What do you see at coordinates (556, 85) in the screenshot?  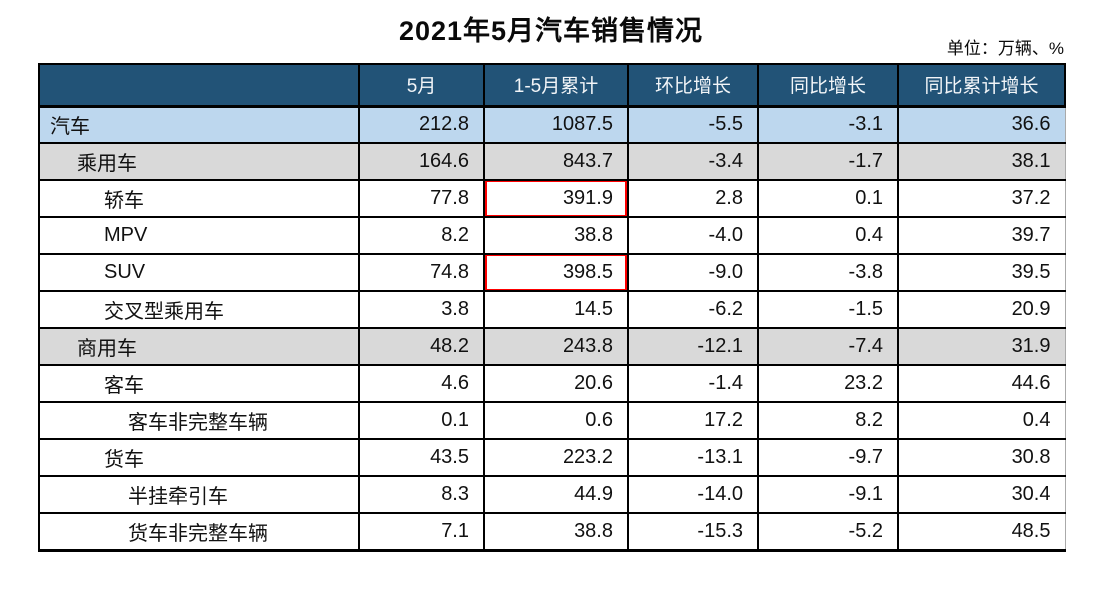 I see `header-cell: 1-5月累计` at bounding box center [556, 85].